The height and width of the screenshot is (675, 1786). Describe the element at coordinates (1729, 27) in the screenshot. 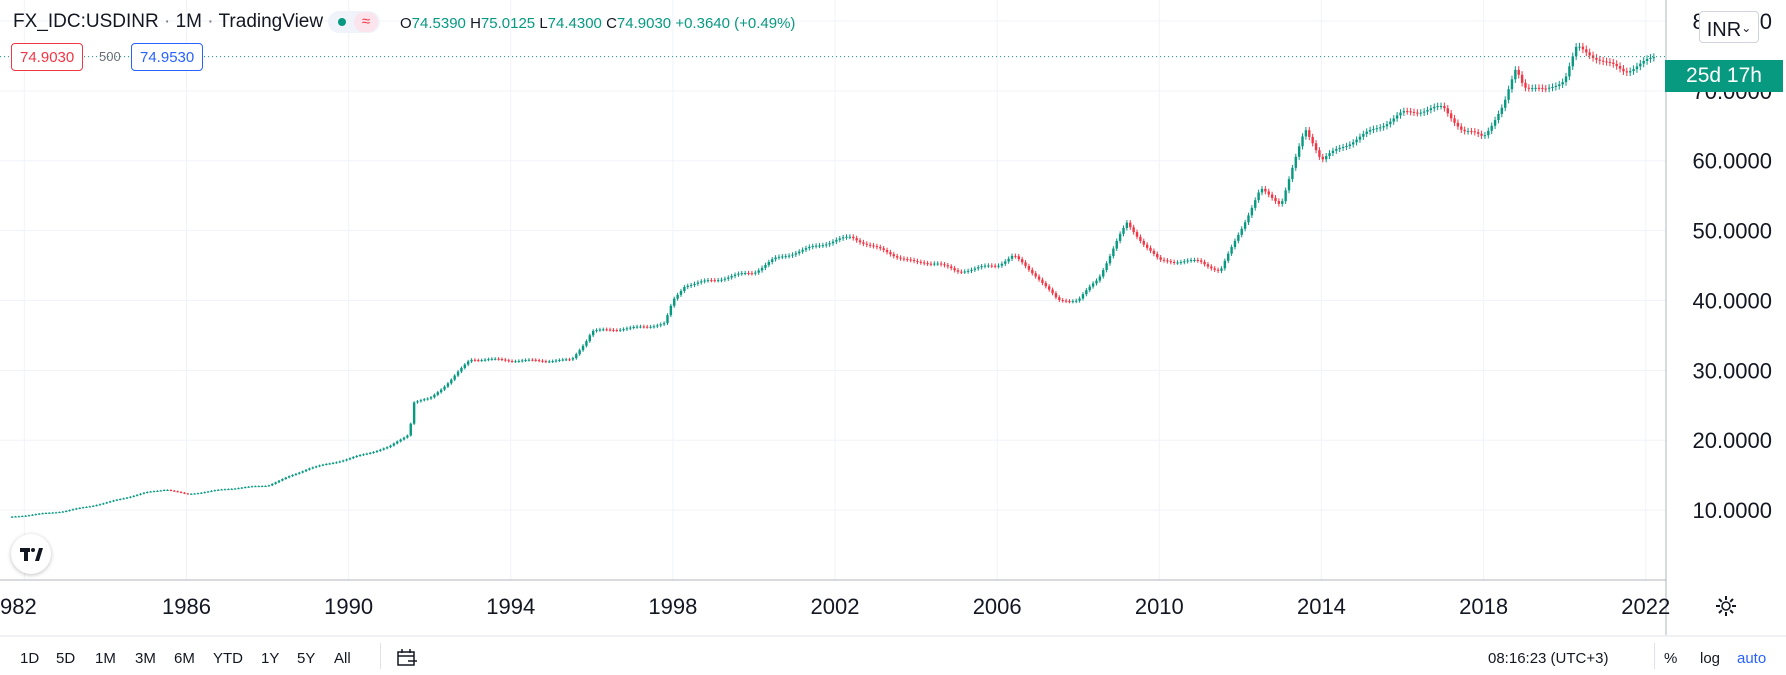

I see `currency-dropdown: INR⌄` at that location.